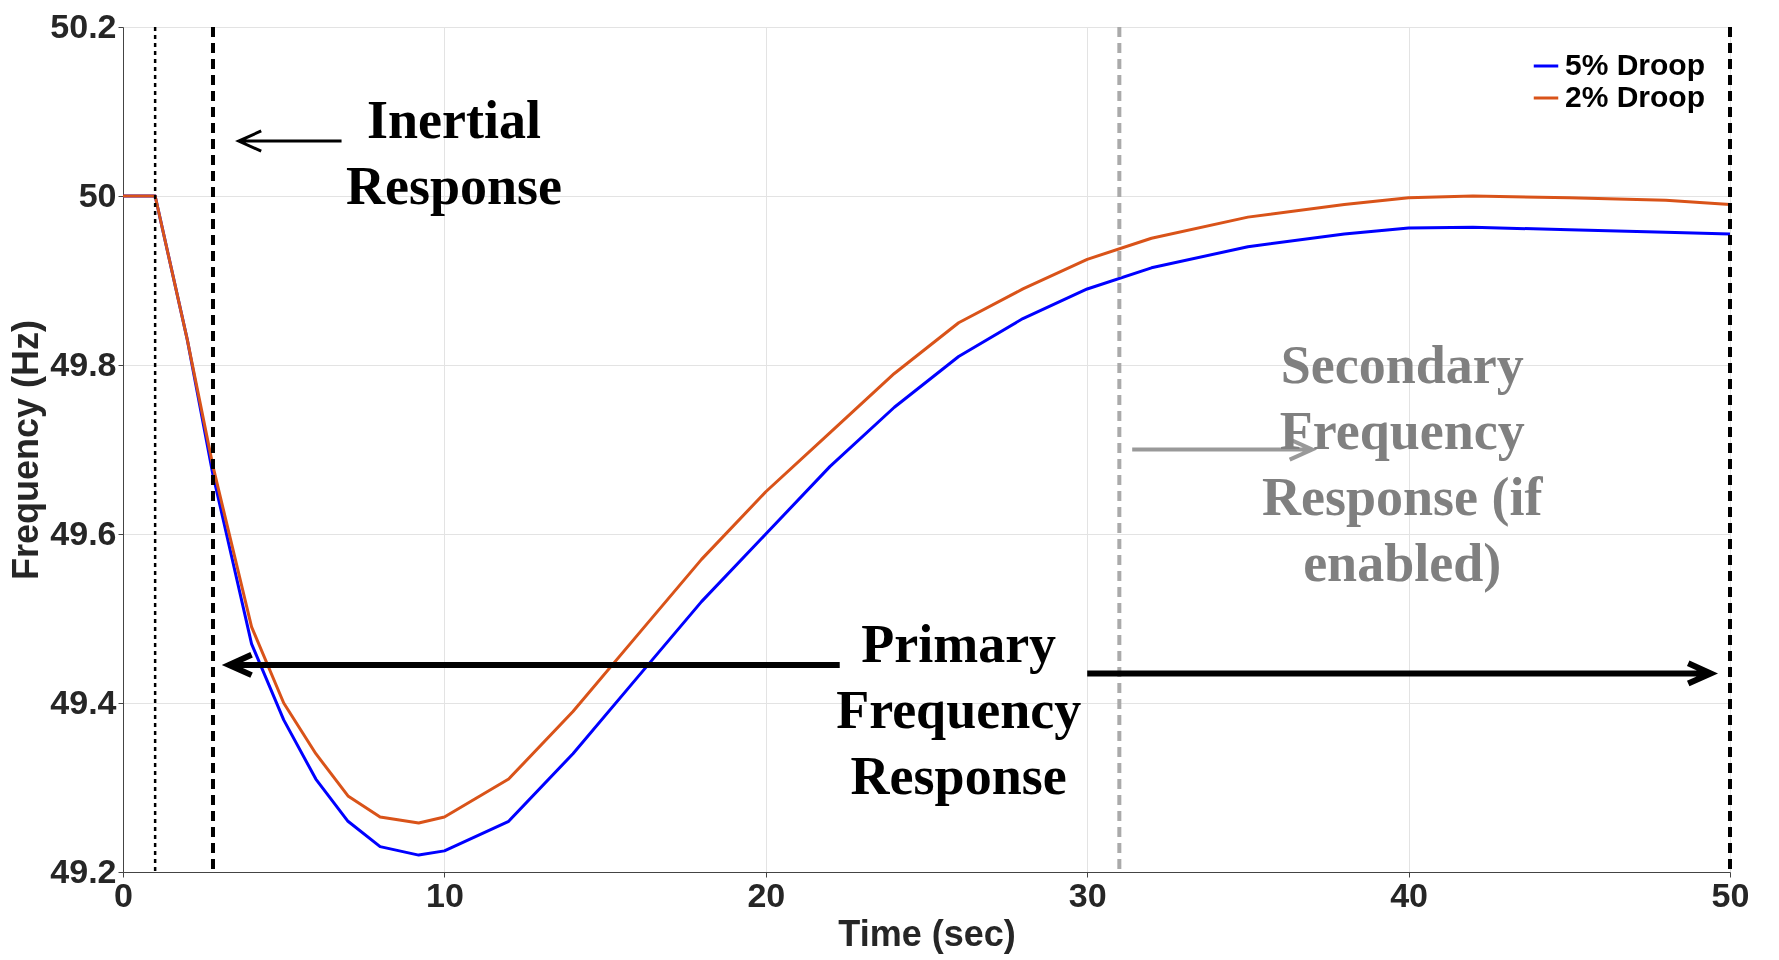 This screenshot has height=960, width=1779. What do you see at coordinates (1402, 463) in the screenshot?
I see `annotation: Secondary Frequency Response (if enabled)` at bounding box center [1402, 463].